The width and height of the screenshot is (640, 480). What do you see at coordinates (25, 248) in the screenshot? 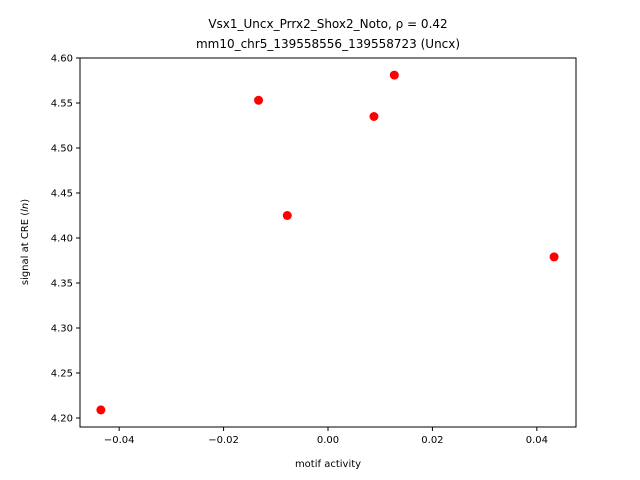
I see `y-axis-label-prefix: signal at CRE (` at bounding box center [25, 248].